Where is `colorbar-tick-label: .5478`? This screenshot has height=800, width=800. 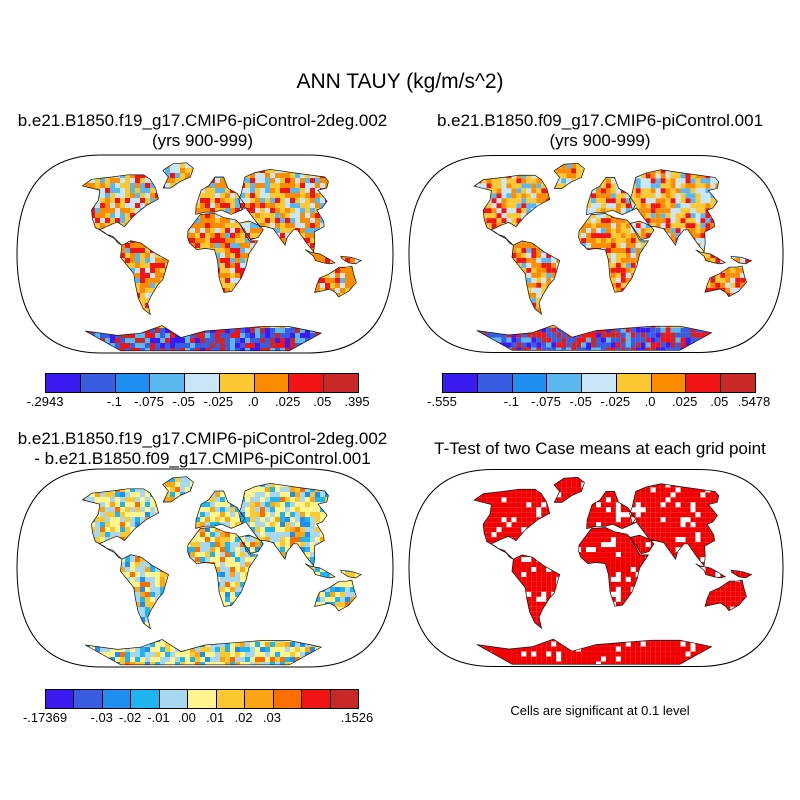
colorbar-tick-label: .5478 is located at coordinates (754, 401).